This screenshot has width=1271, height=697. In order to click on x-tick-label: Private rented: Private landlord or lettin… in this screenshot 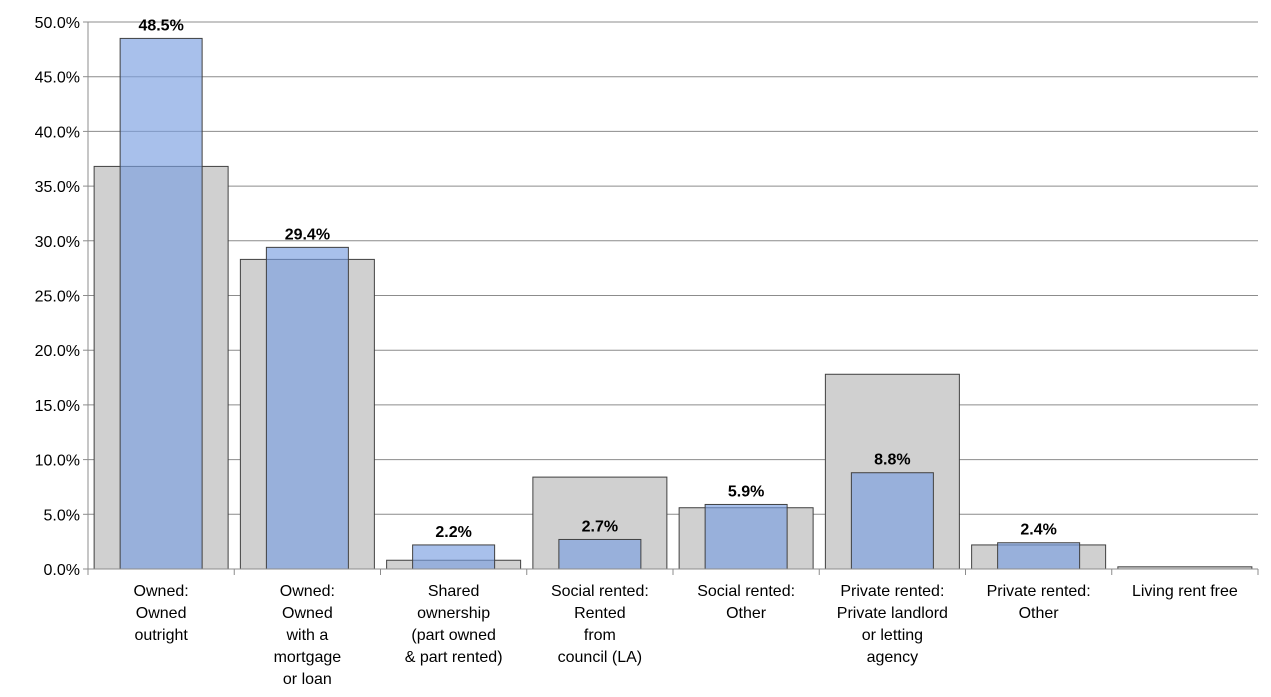, I will do `click(892, 624)`.